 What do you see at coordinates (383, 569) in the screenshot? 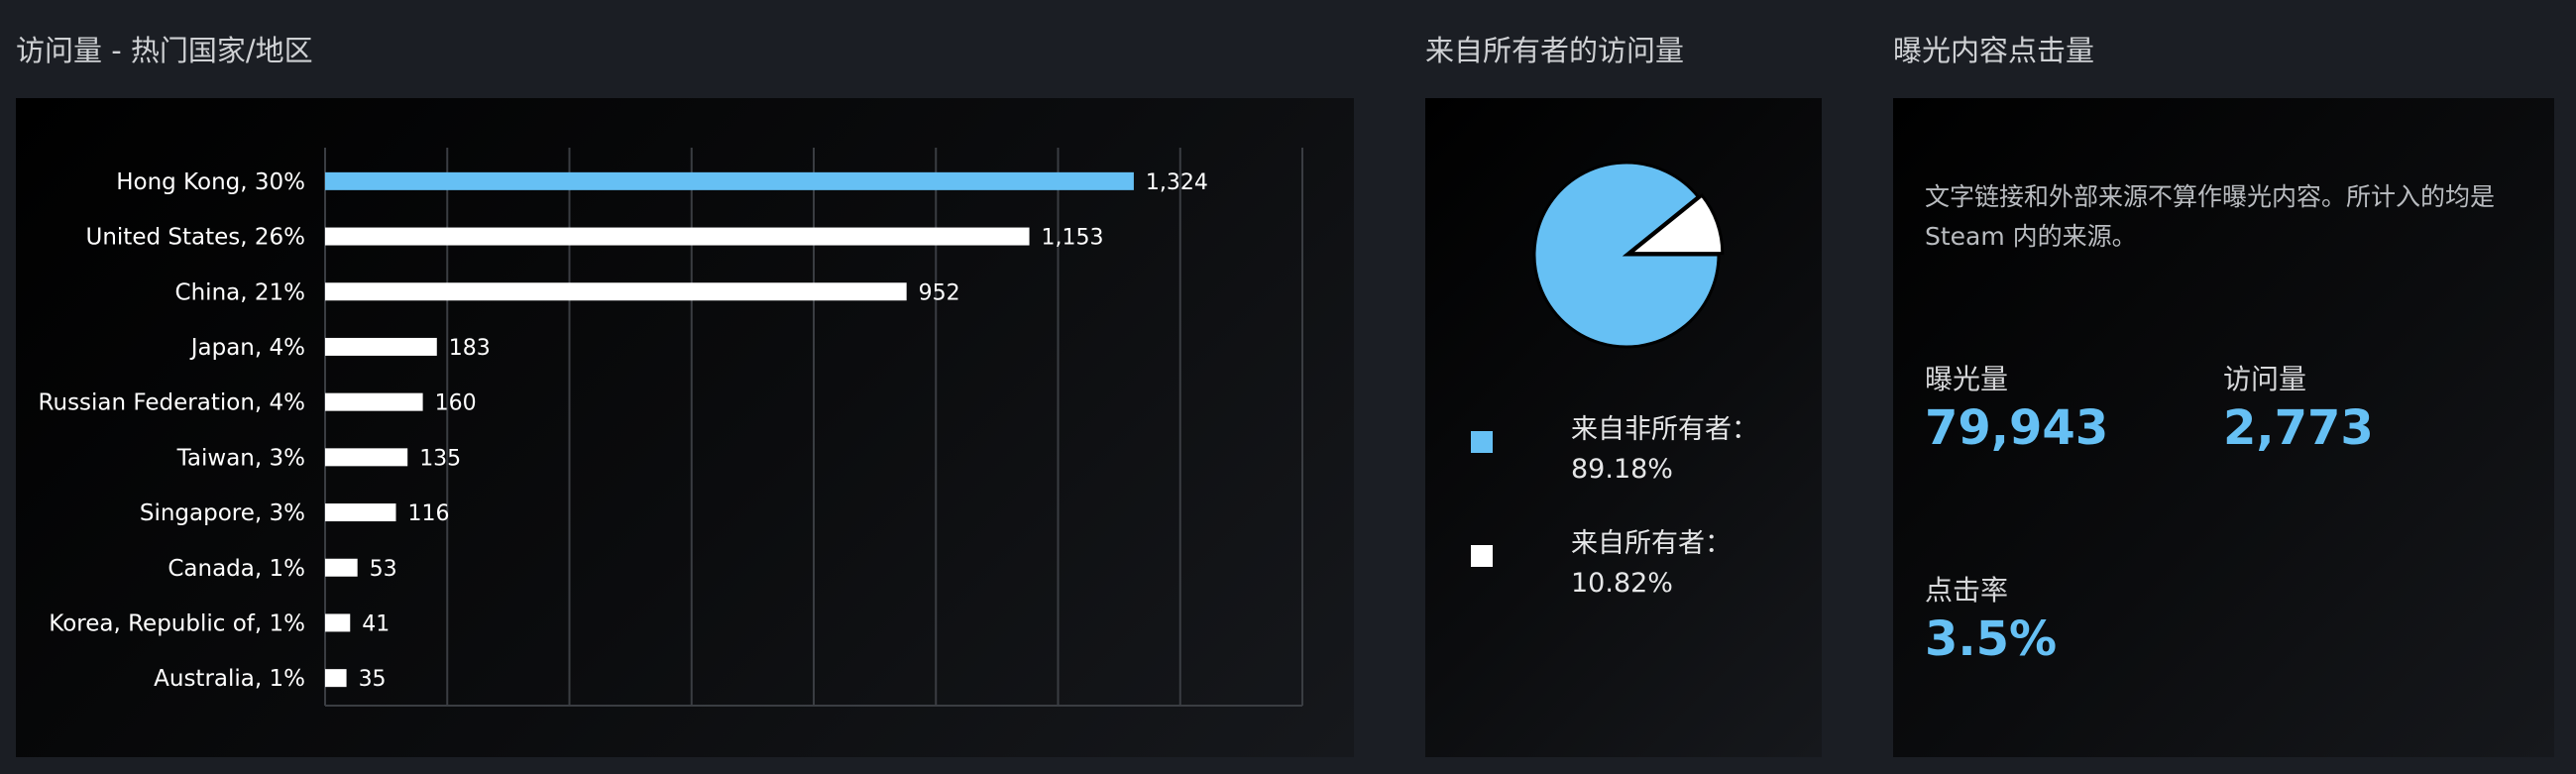
I see `value-label: 53` at bounding box center [383, 569].